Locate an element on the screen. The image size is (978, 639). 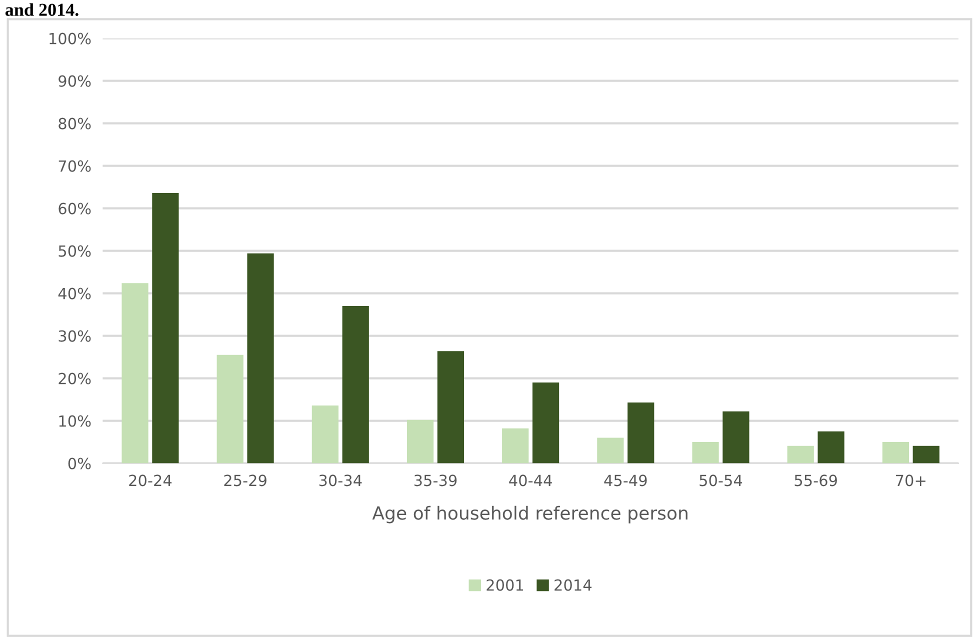
y-tick-label: 20% is located at coordinates (74, 378).